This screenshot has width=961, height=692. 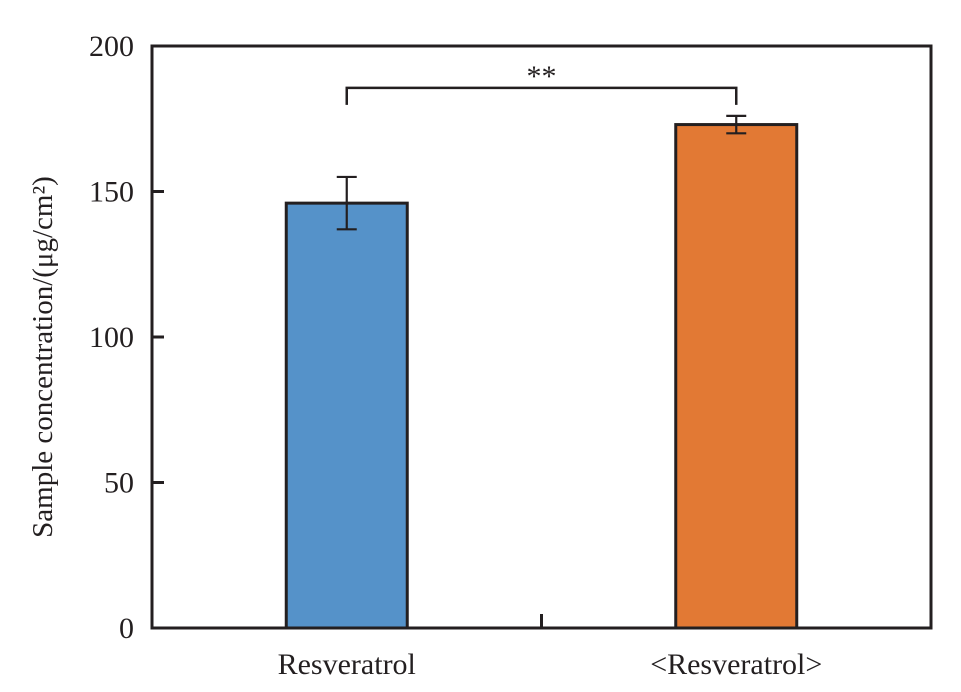 What do you see at coordinates (550, 647) in the screenshot?
I see `x-axis-ticks: Resveratrol <Resveratrol>` at bounding box center [550, 647].